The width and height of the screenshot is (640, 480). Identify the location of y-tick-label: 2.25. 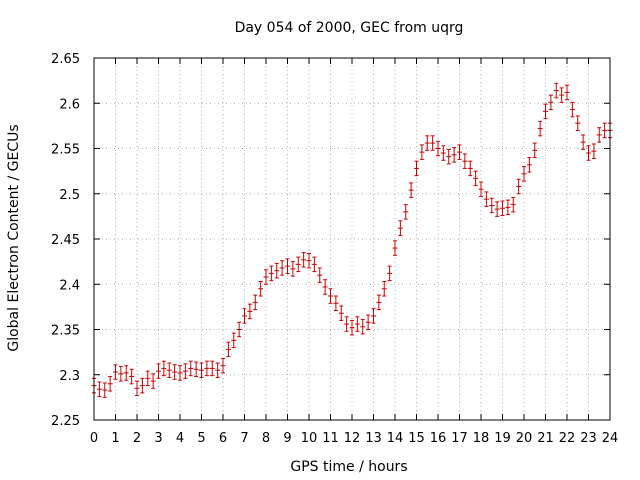
(65, 421).